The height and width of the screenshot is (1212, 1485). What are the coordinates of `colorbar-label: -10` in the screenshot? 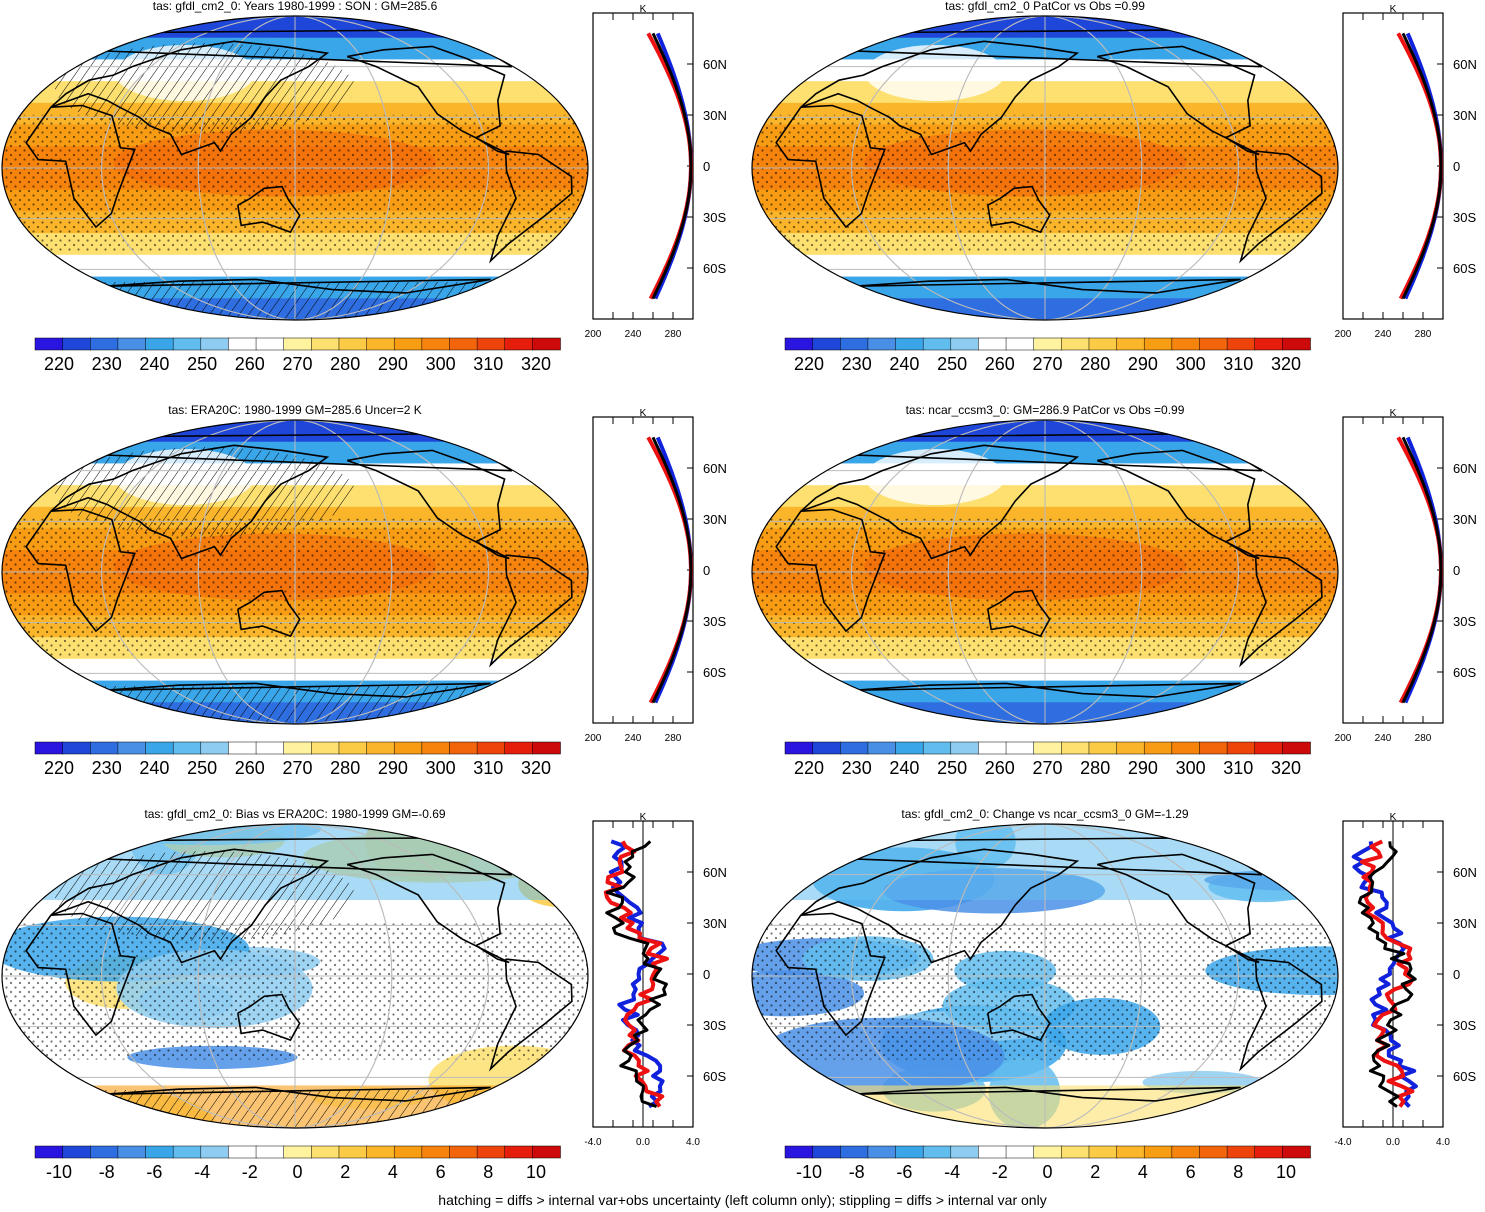 It's located at (809, 1172).